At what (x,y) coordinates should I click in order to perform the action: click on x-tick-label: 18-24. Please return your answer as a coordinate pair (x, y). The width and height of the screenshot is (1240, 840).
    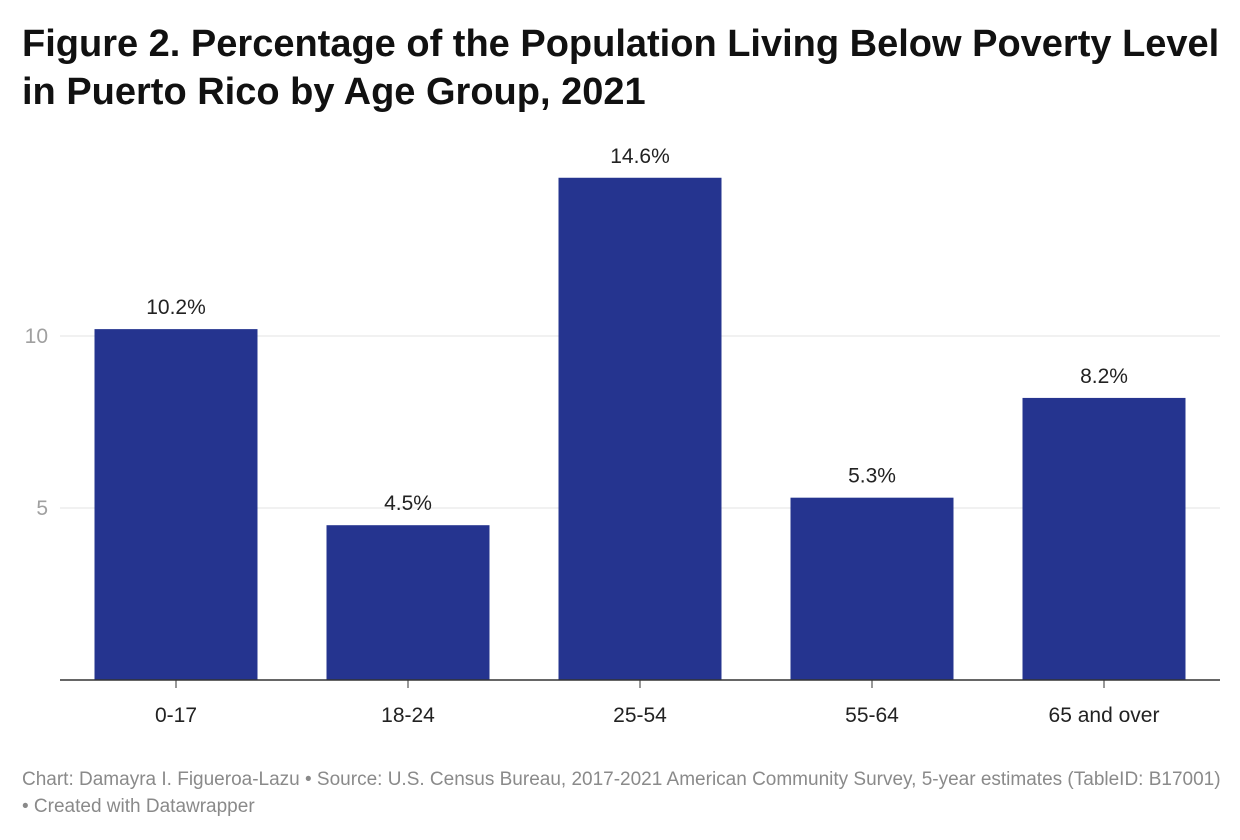
    Looking at the image, I should click on (408, 715).